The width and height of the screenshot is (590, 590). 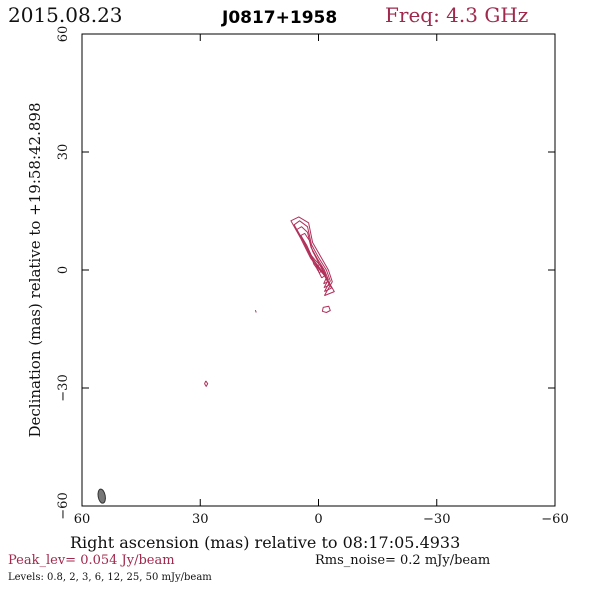 What do you see at coordinates (554, 519) in the screenshot?
I see `x-tick-label: −60` at bounding box center [554, 519].